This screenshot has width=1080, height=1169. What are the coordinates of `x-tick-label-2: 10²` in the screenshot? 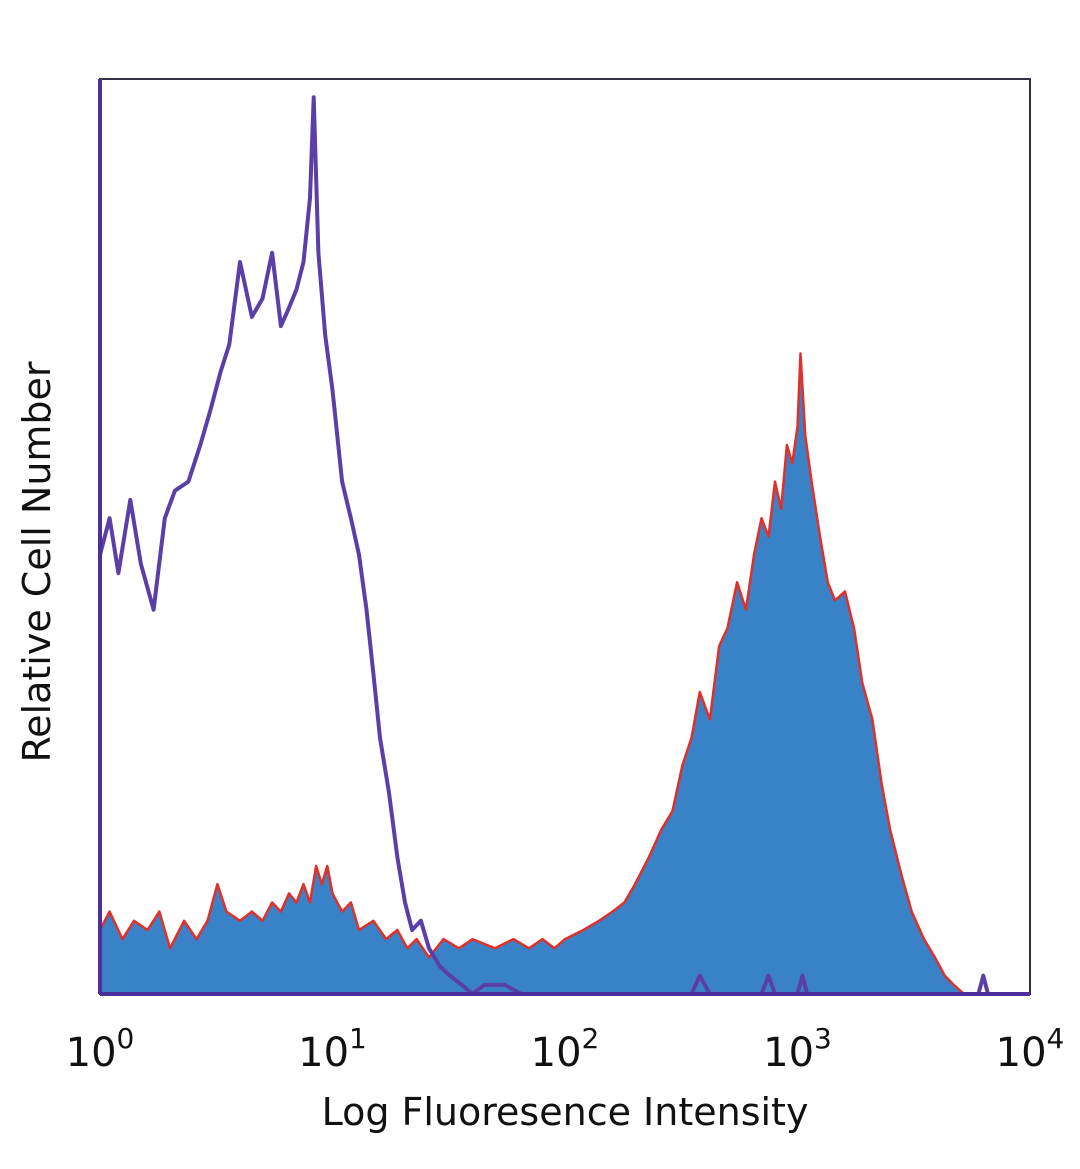 It's located at (565, 1049).